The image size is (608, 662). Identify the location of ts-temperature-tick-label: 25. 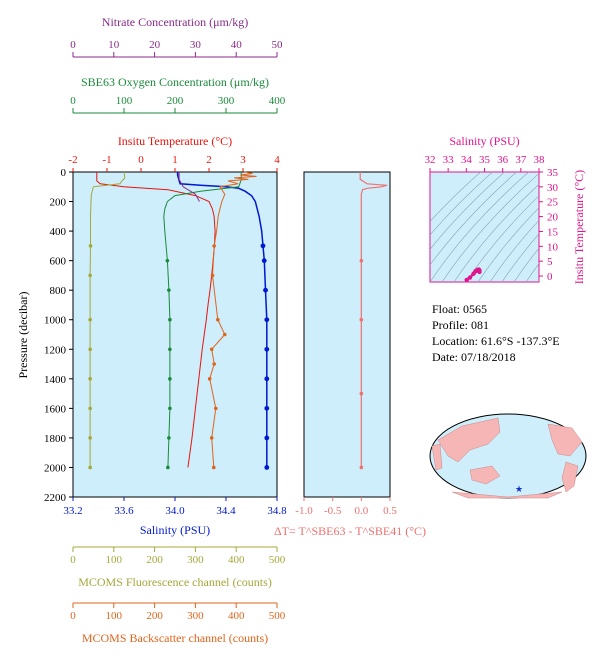
(553, 203).